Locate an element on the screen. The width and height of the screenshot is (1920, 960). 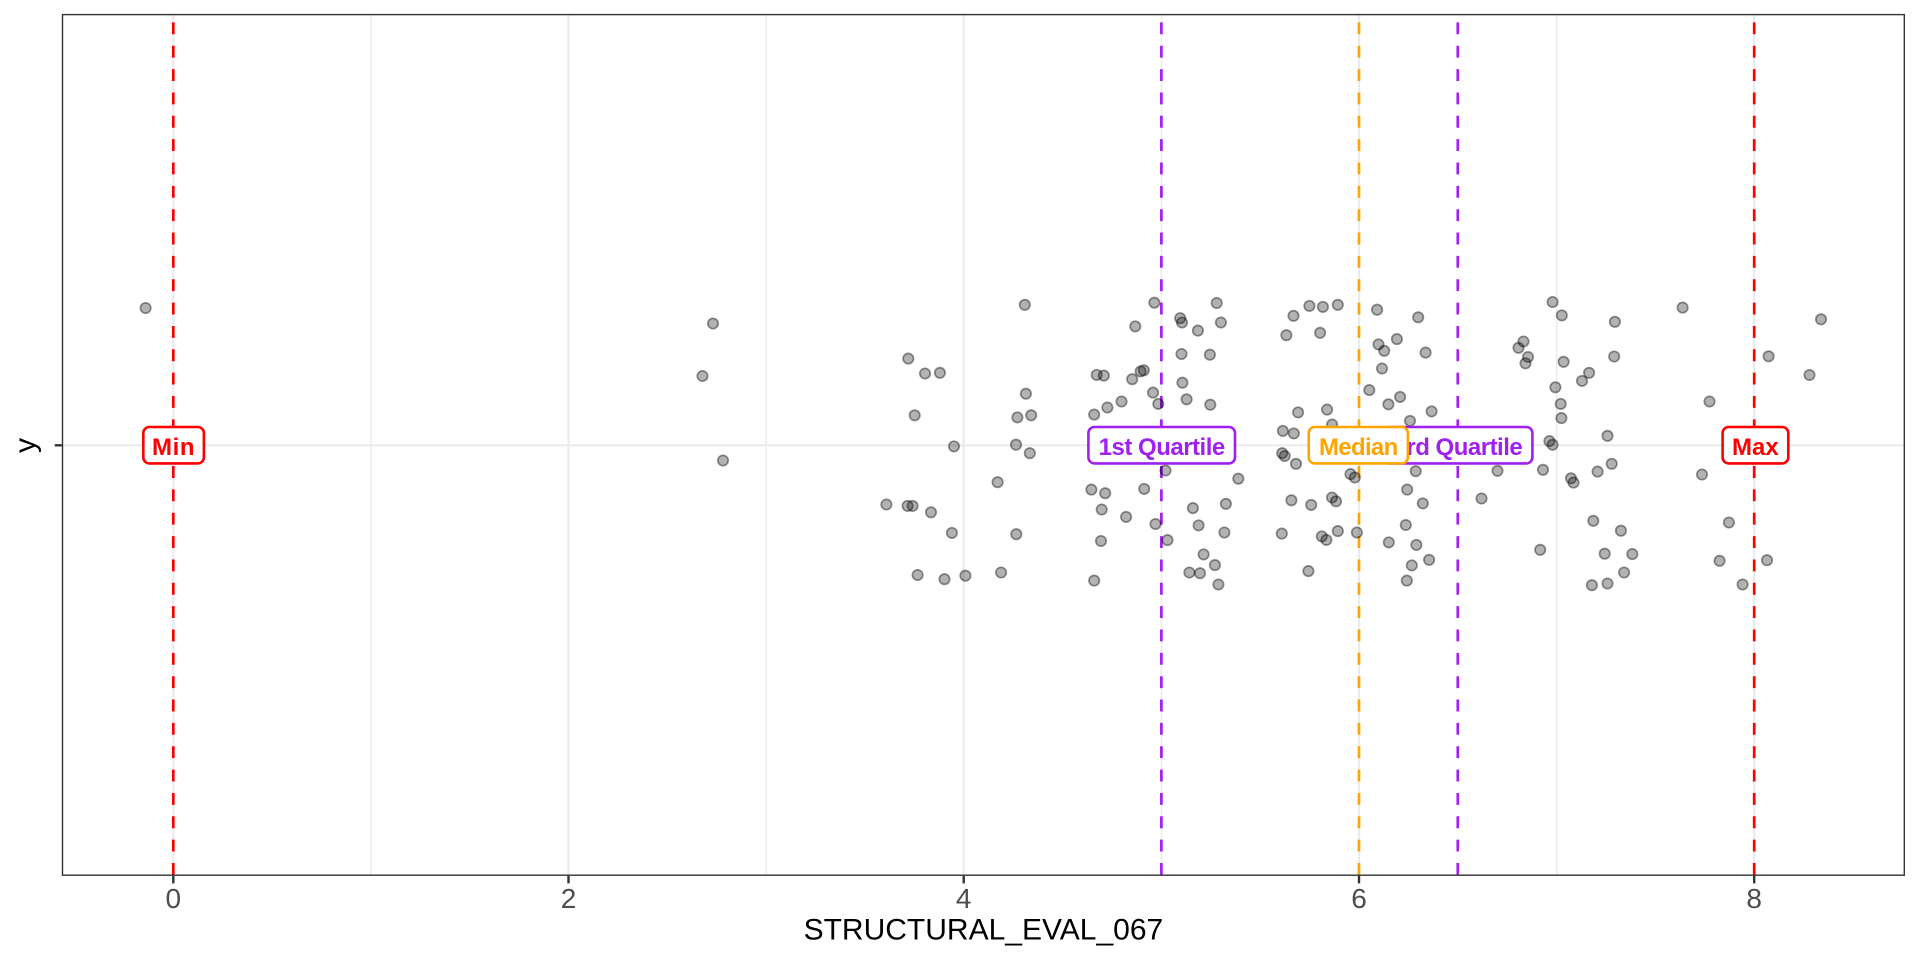
svg-text: y is located at coordinates (25, 445).